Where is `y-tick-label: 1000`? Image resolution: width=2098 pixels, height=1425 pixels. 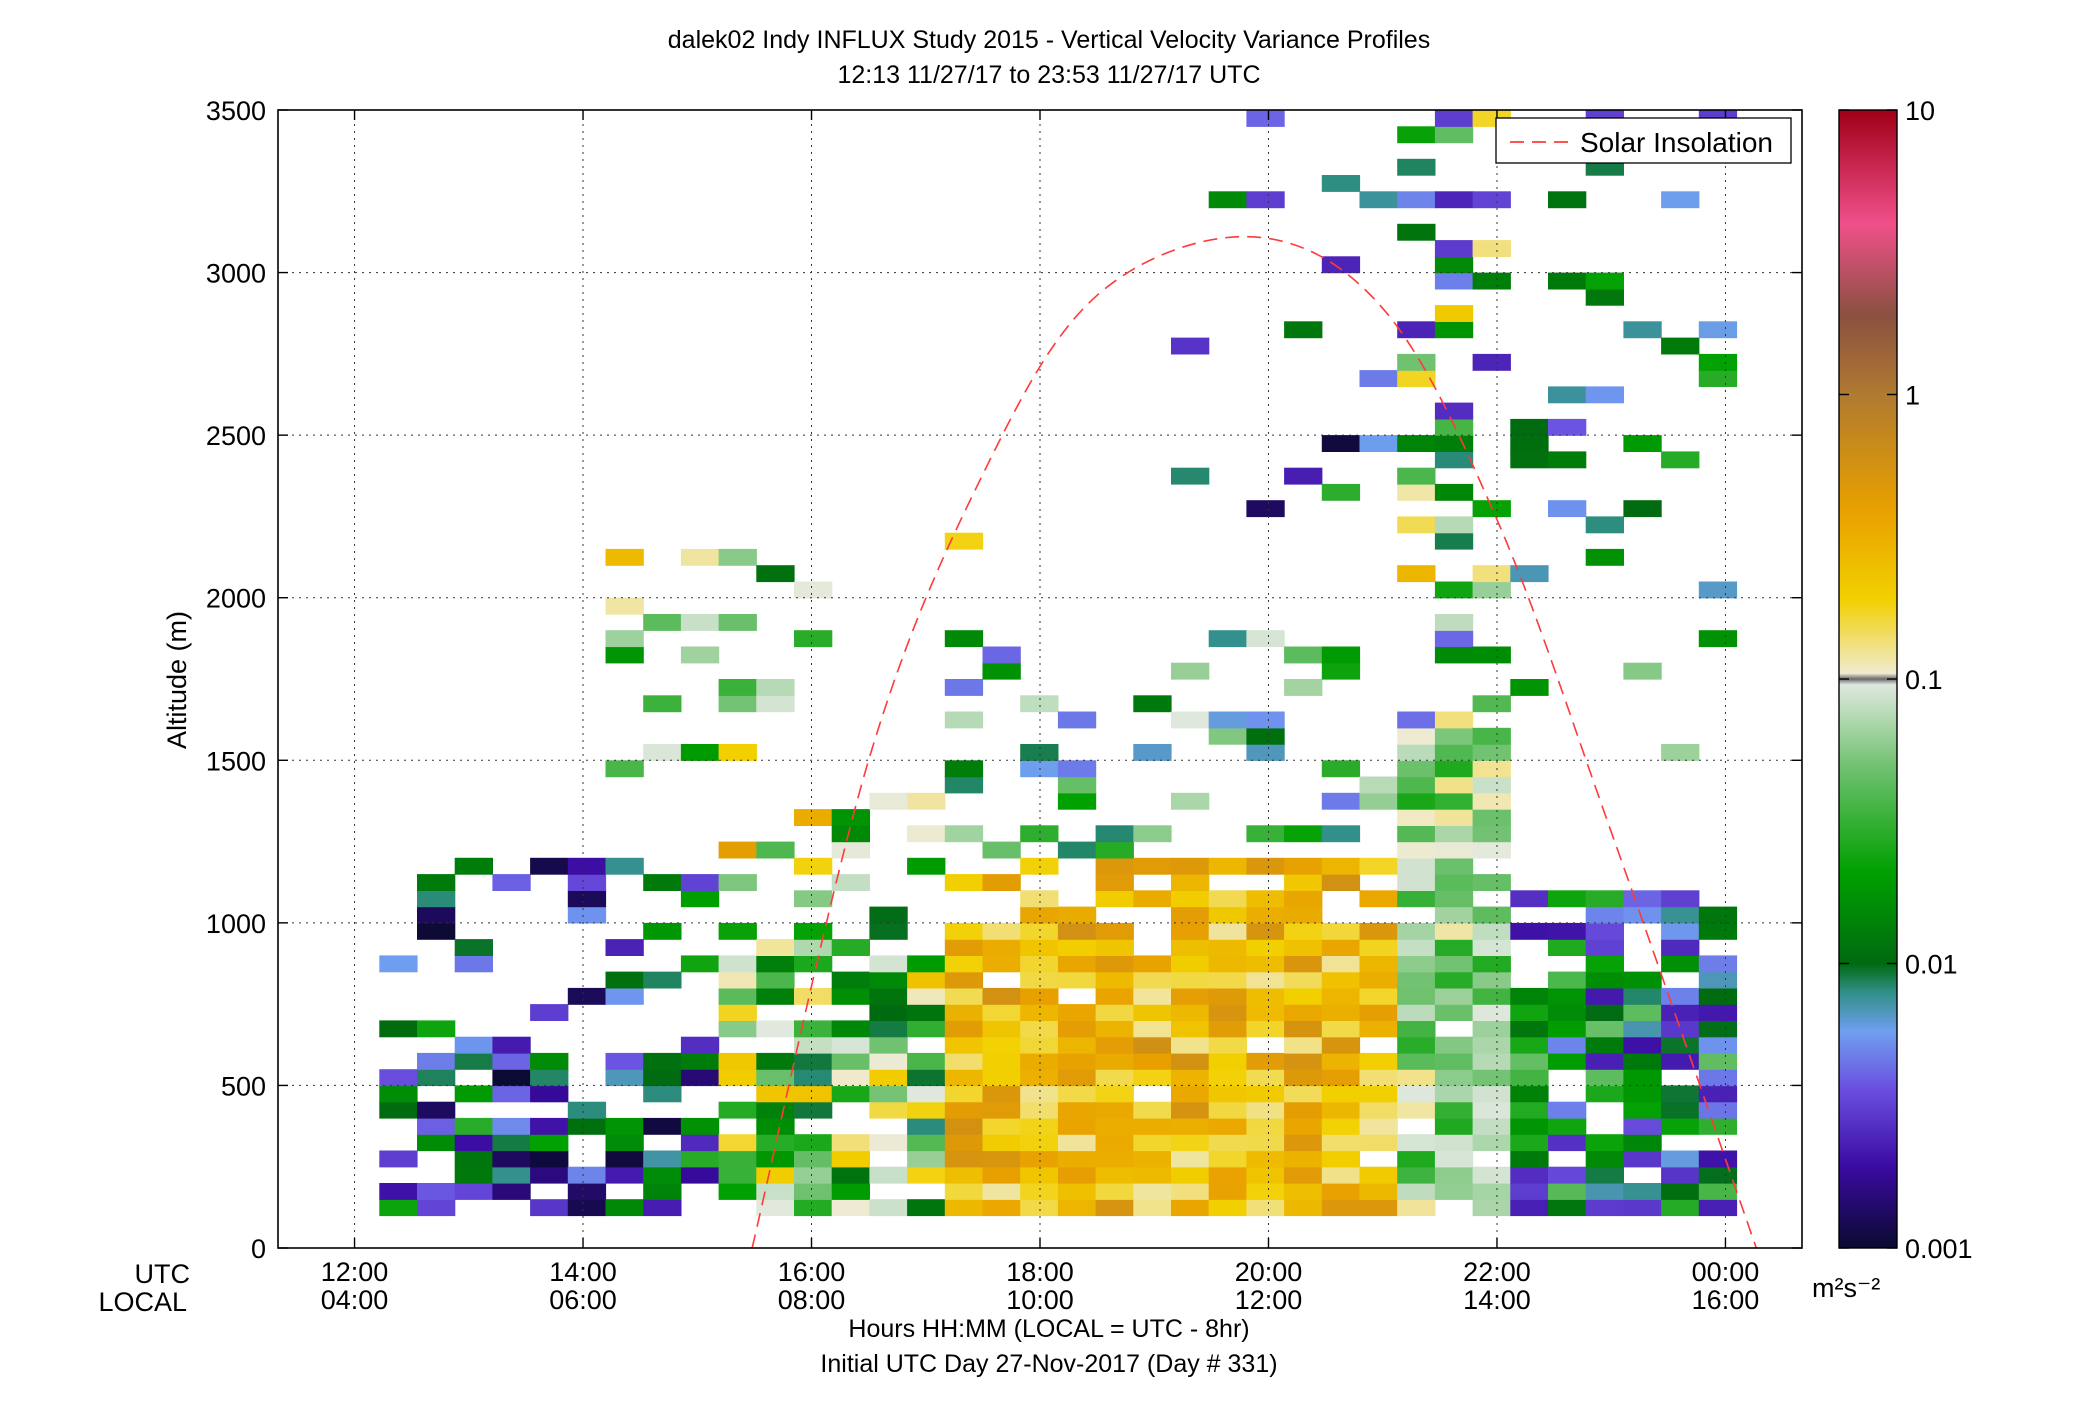 y-tick-label: 1000 is located at coordinates (236, 924).